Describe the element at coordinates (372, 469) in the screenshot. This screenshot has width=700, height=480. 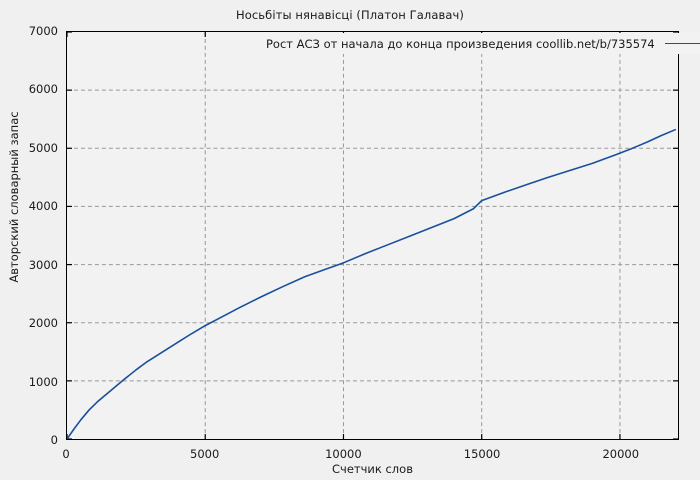
I see `x-axis-label: Счетчик слов` at that location.